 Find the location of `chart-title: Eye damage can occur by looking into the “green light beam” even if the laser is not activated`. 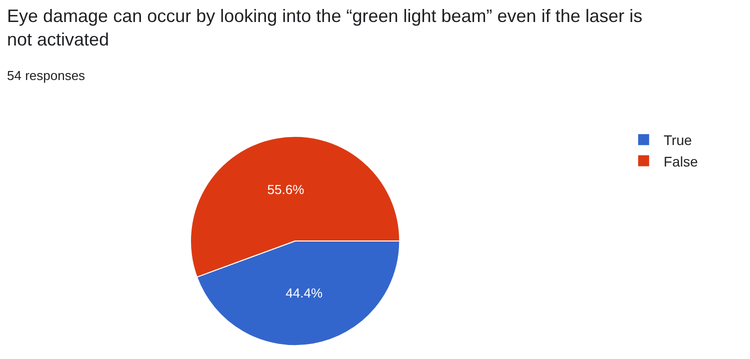

chart-title: Eye damage can occur by looking into the “green light beam” even if the laser is not activated is located at coordinates (324, 28).